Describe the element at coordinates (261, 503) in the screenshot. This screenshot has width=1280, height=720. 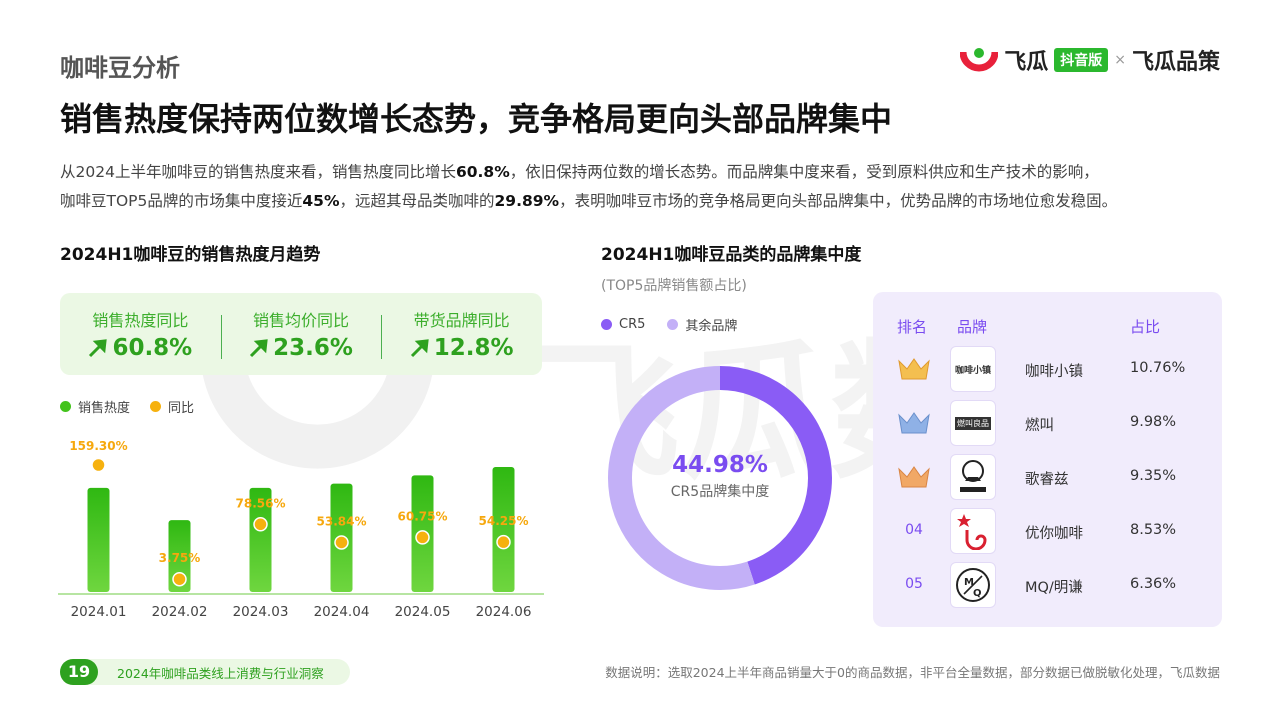
I see `yoy-data-label: 78.56%` at that location.